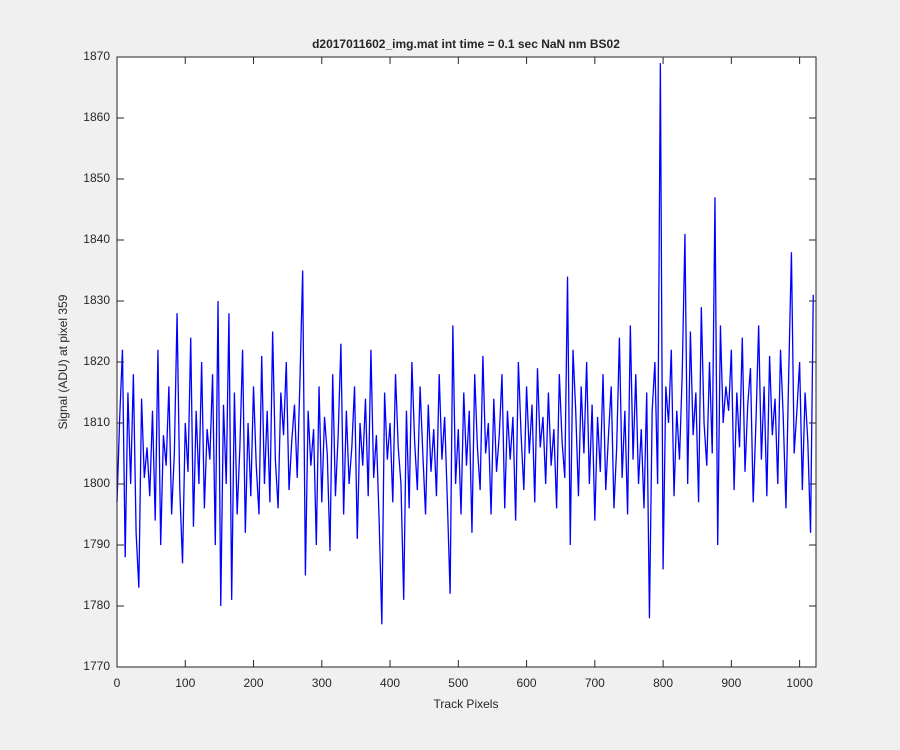 The height and width of the screenshot is (750, 900). Describe the element at coordinates (96, 544) in the screenshot. I see `y-tick-label: 1790` at that location.